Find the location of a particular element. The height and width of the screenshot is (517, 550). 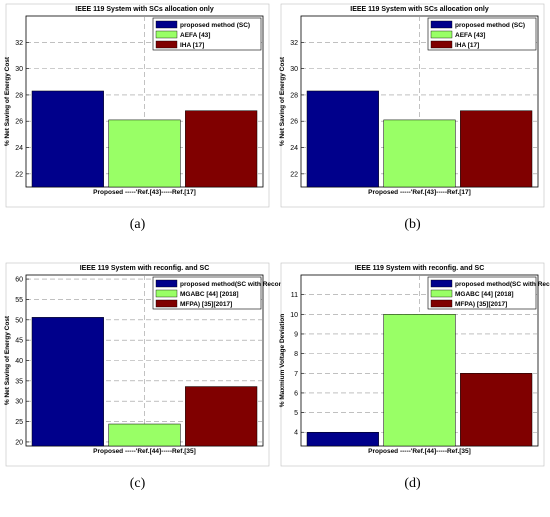

y-tick-label: 25 is located at coordinates (19, 422).